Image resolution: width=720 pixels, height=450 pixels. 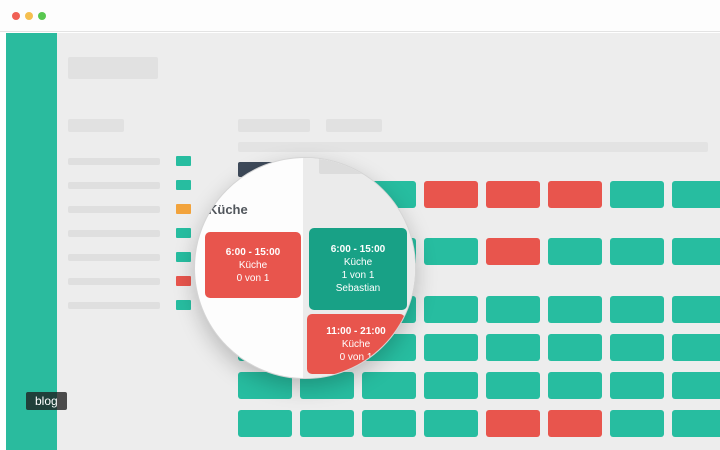 What do you see at coordinates (96, 125) in the screenshot?
I see `section-label-placeholder` at bounding box center [96, 125].